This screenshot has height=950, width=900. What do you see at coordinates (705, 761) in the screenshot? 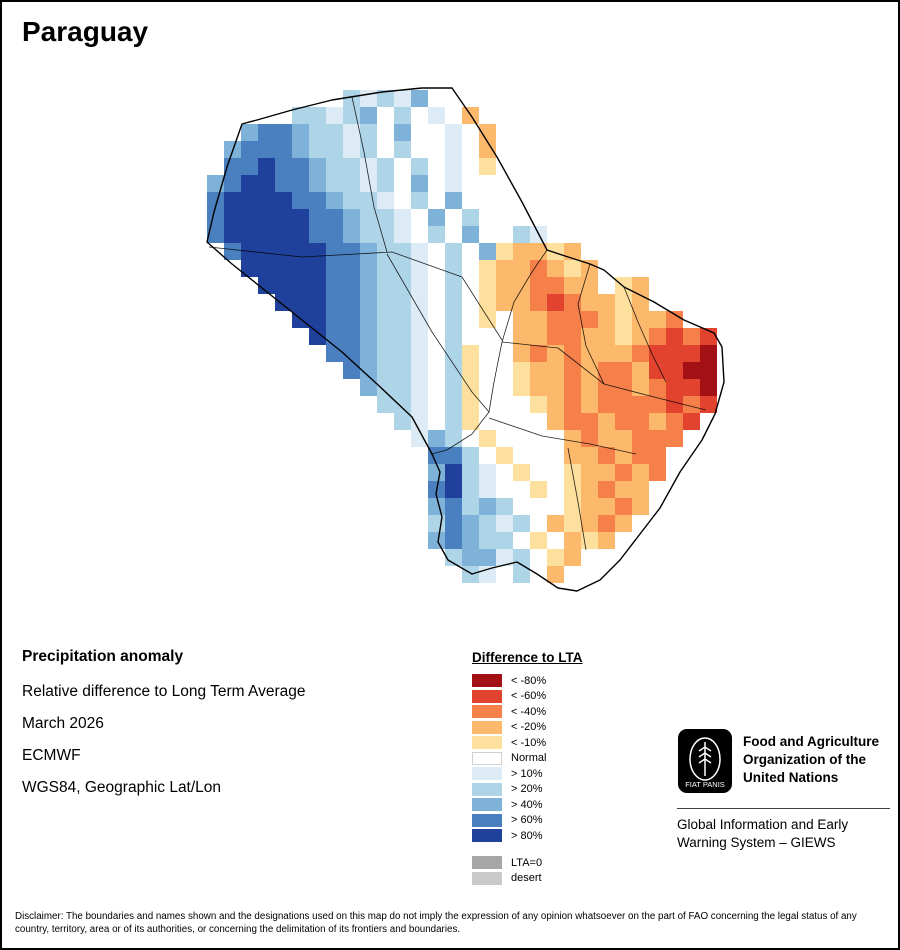
I see `fao-logo-icon: FIAT PANIS` at bounding box center [705, 761].